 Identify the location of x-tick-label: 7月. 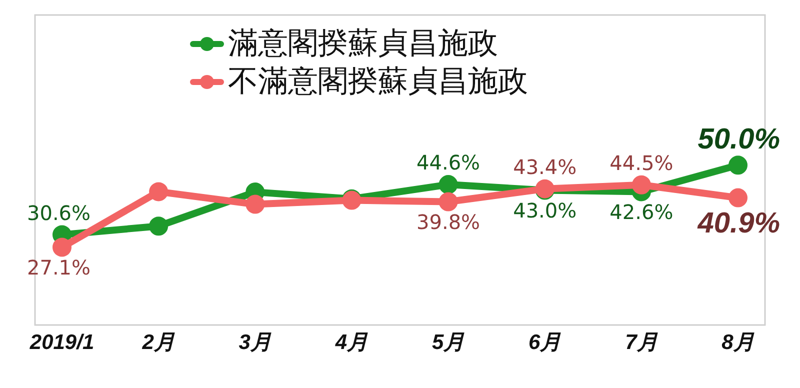
(641, 342).